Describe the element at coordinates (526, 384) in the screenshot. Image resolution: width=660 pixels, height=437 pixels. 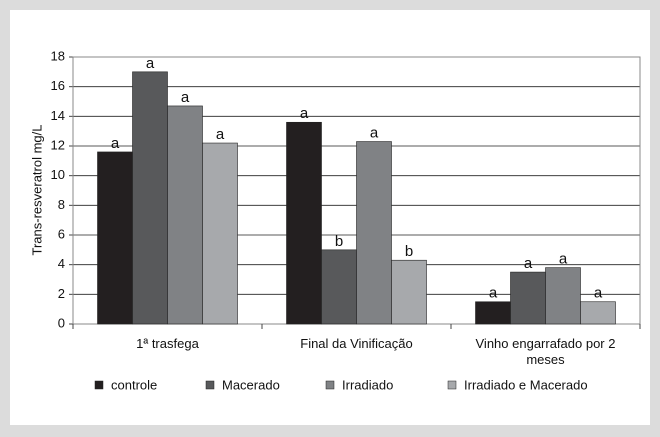
I see `legend-label: Irradiado e Macerado` at that location.